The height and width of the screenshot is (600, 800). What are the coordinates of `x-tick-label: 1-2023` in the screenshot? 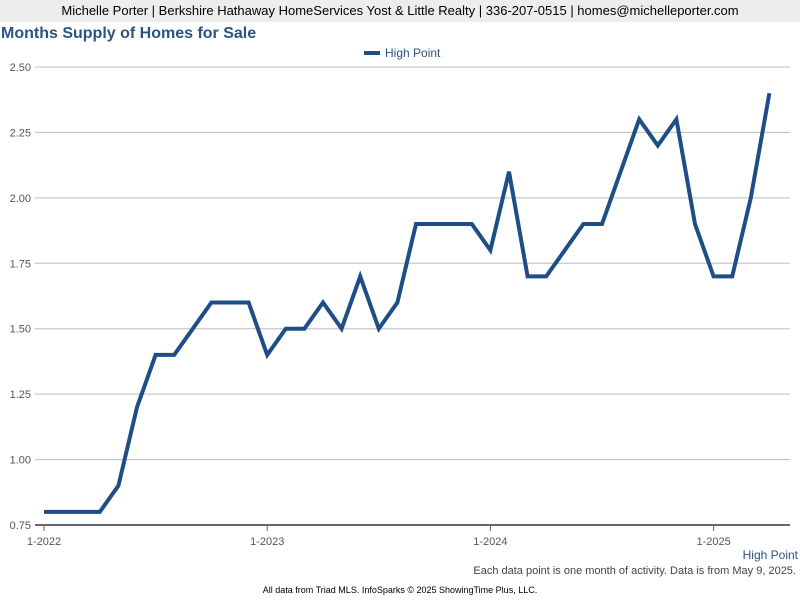 It's located at (267, 542).